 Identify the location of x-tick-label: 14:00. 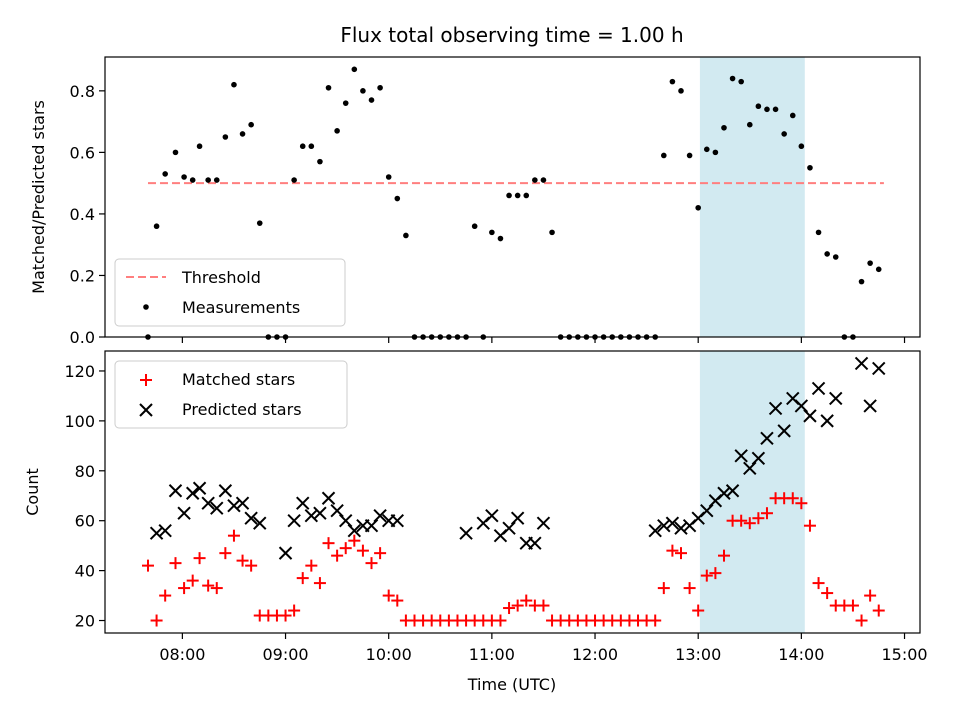
(801, 654).